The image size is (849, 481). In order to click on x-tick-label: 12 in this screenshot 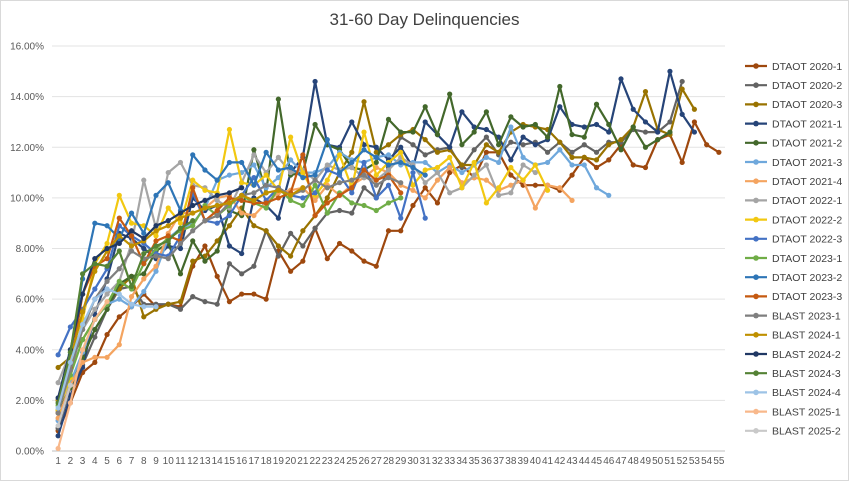, I will do `click(193, 461)`.